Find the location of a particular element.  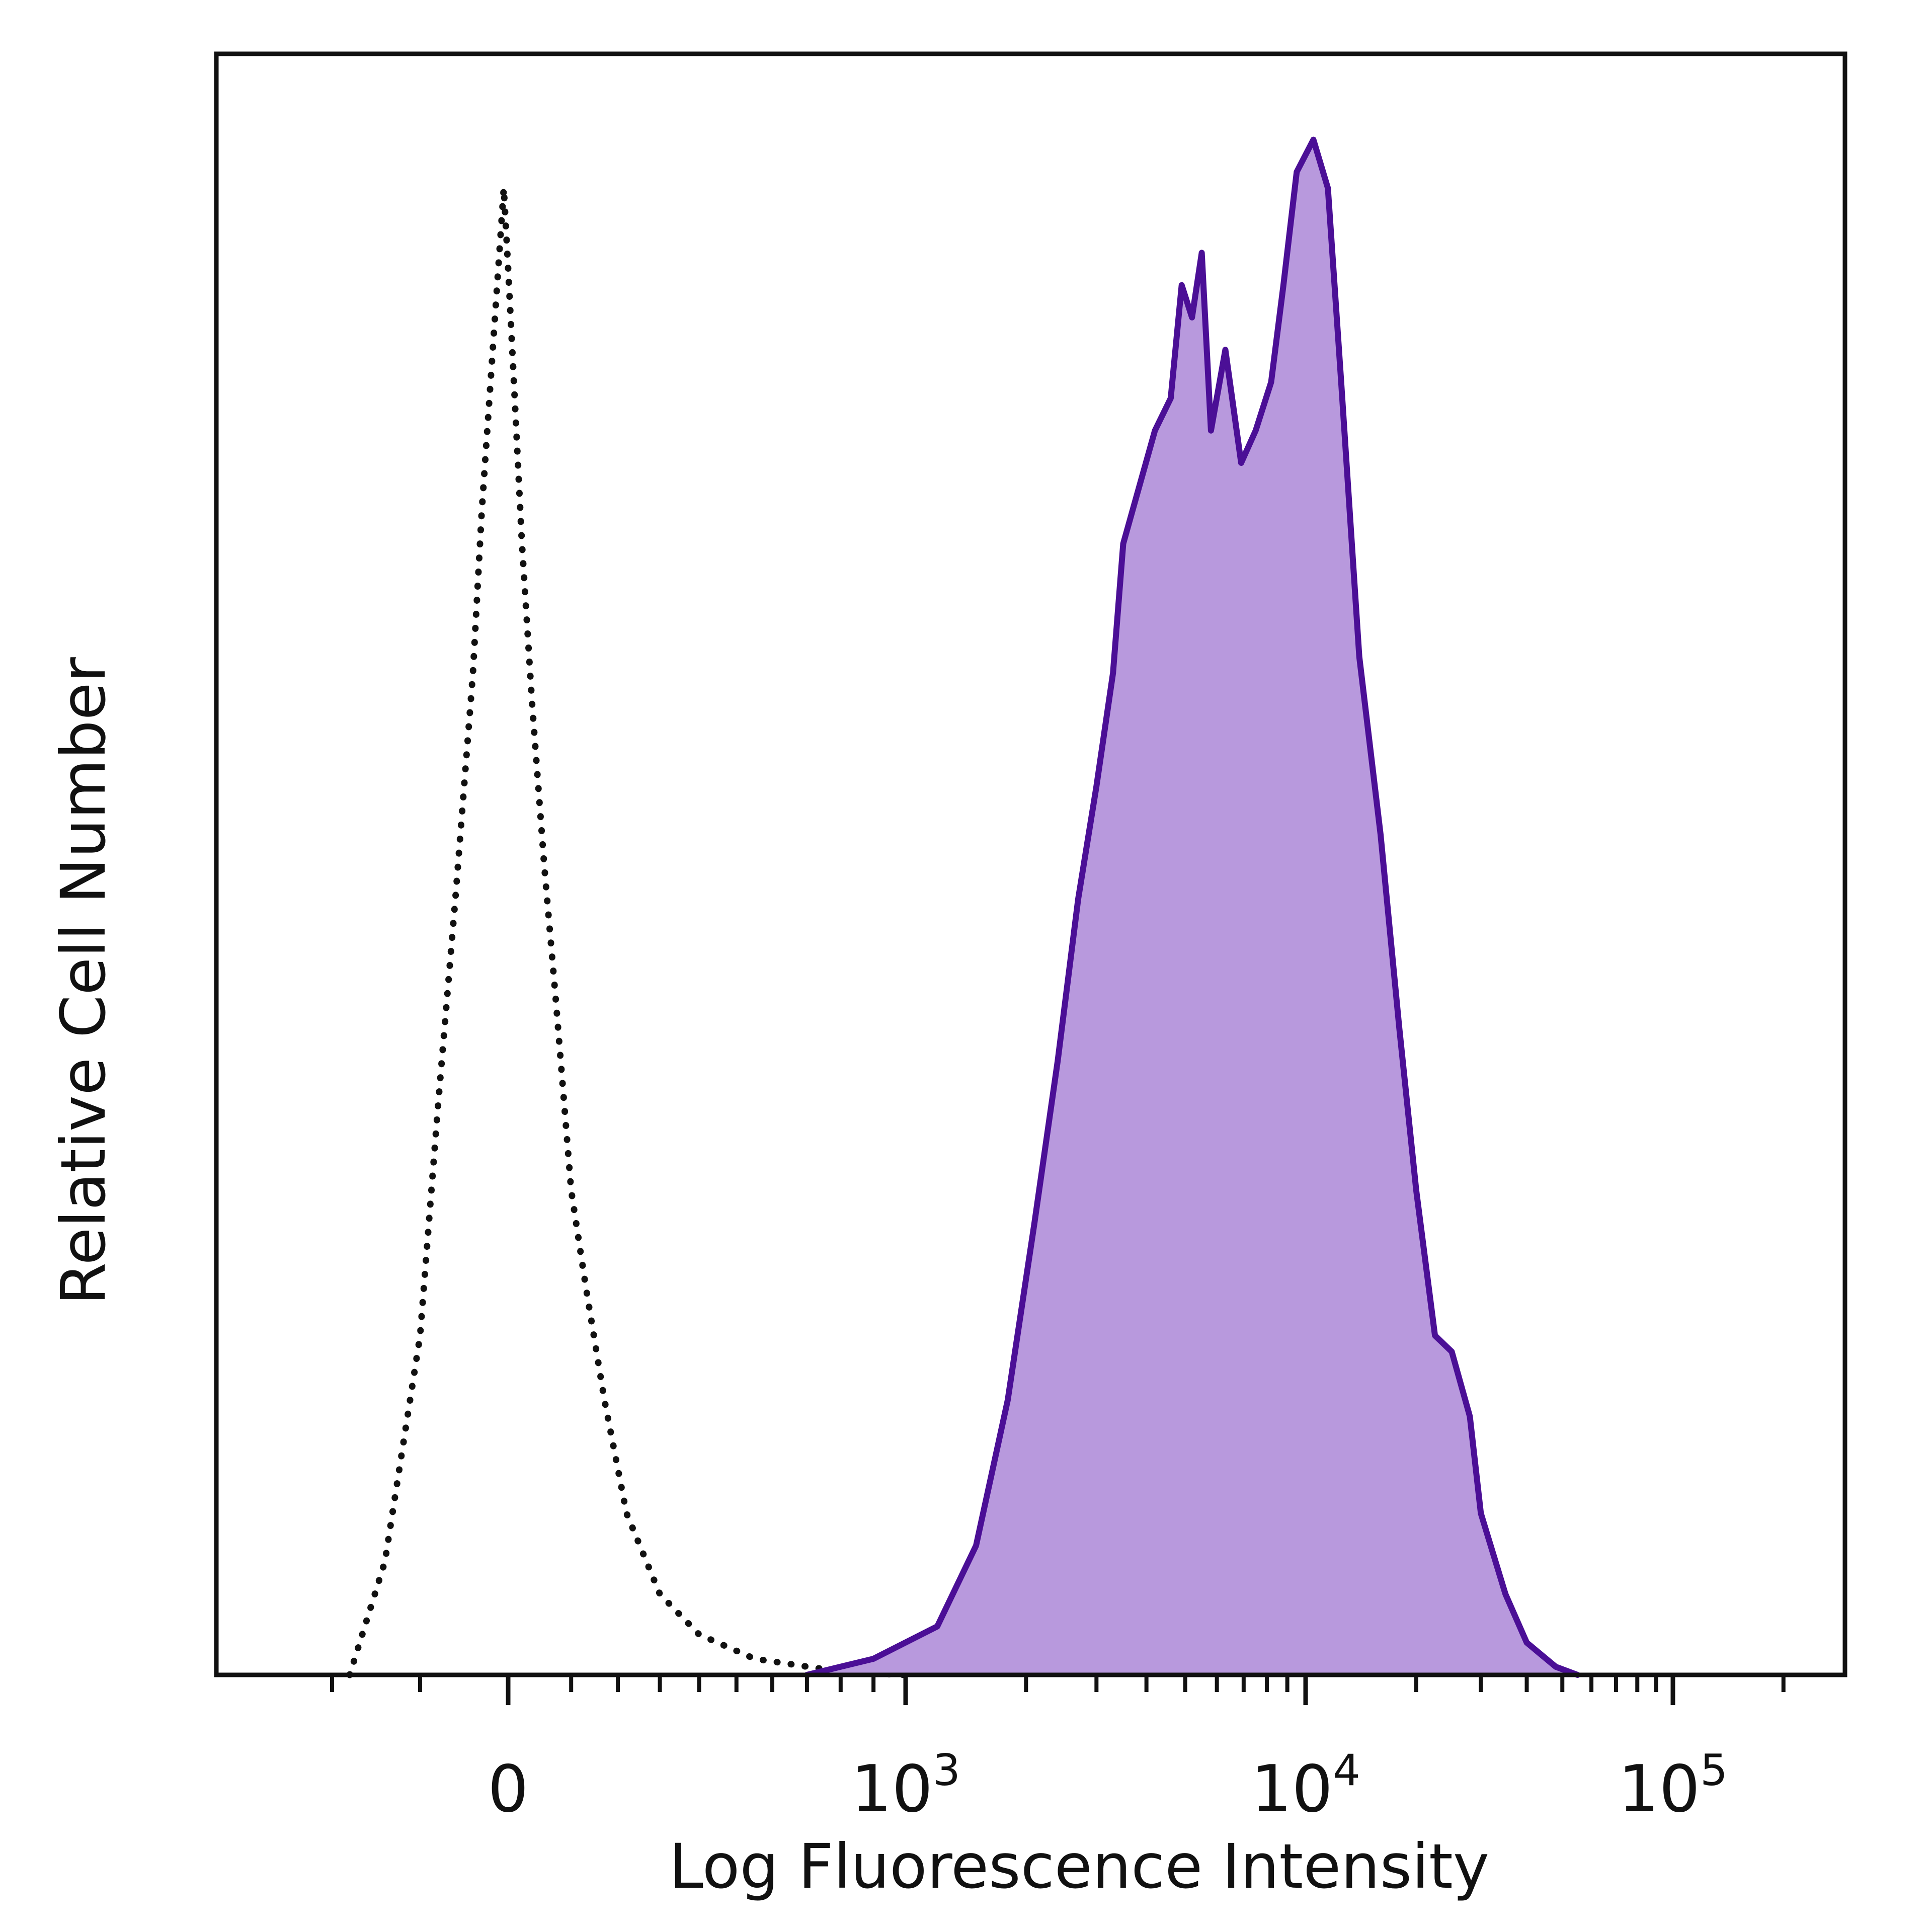

x-tick-label: 0 is located at coordinates (508, 1790).